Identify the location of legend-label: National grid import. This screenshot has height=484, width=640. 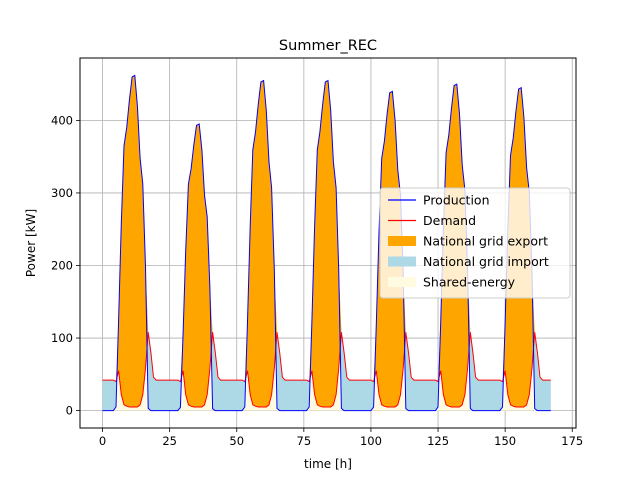
(486, 261).